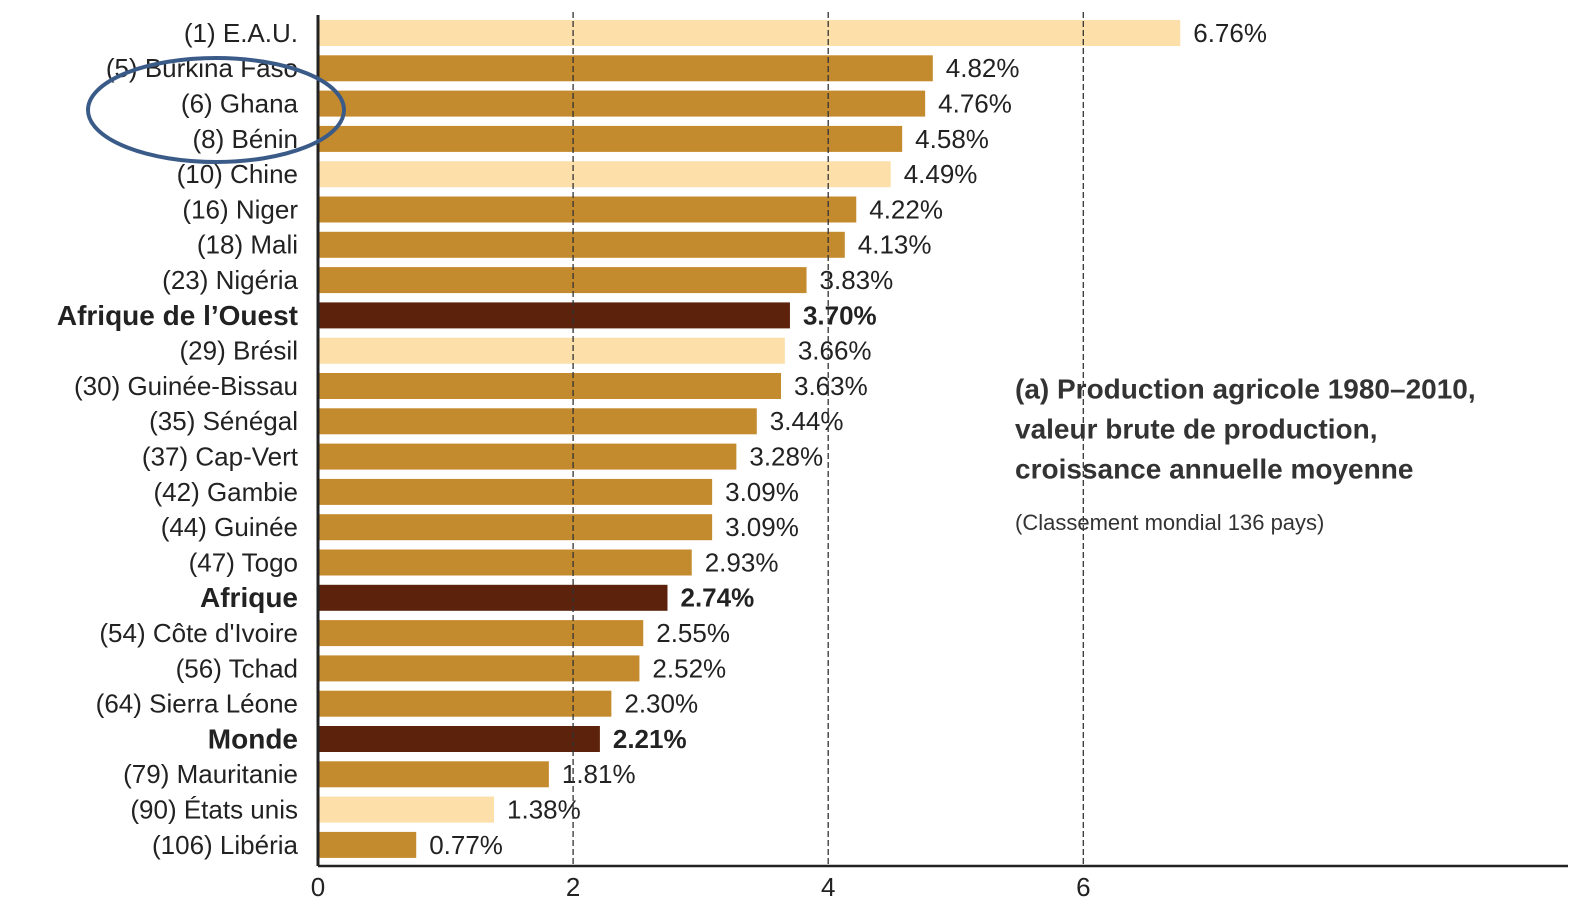 The height and width of the screenshot is (905, 1581). What do you see at coordinates (246, 139) in the screenshot?
I see `category-label: (8) Bénin` at bounding box center [246, 139].